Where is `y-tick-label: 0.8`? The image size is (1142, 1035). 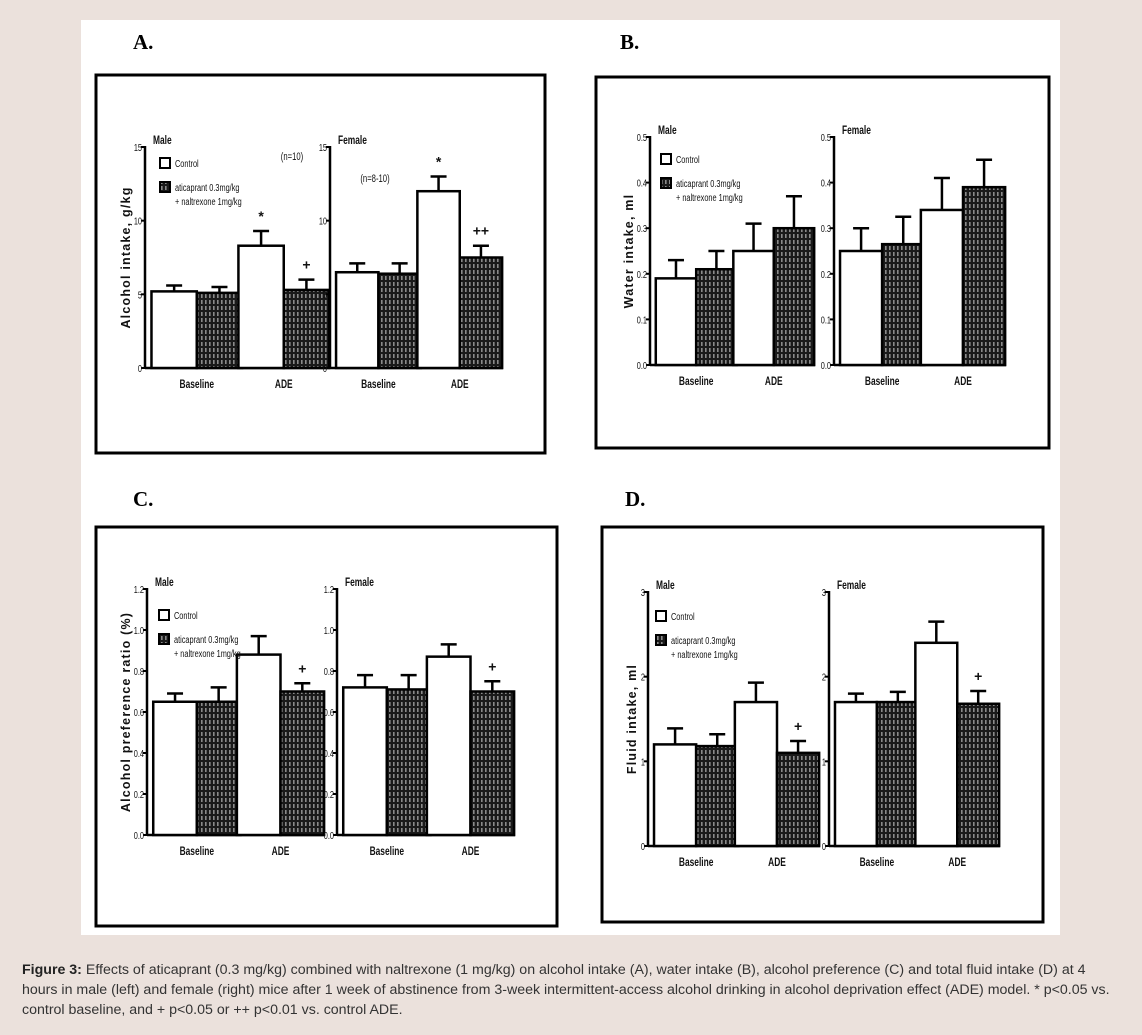 y-tick-label: 0.8 is located at coordinates (329, 672).